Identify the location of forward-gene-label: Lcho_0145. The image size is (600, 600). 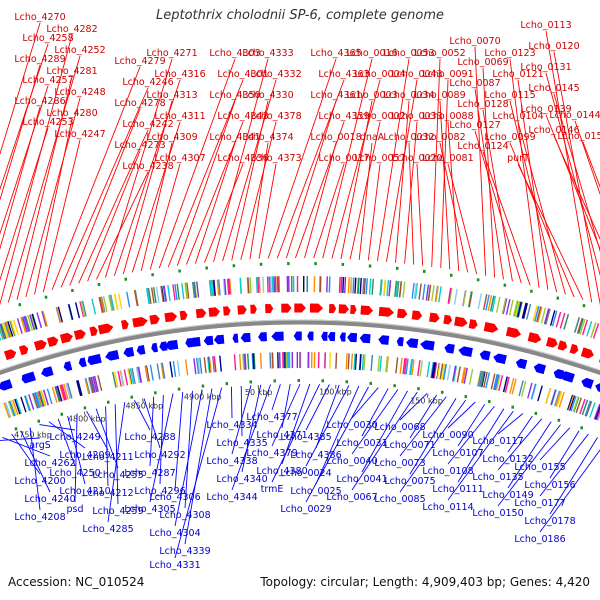
(553, 88).